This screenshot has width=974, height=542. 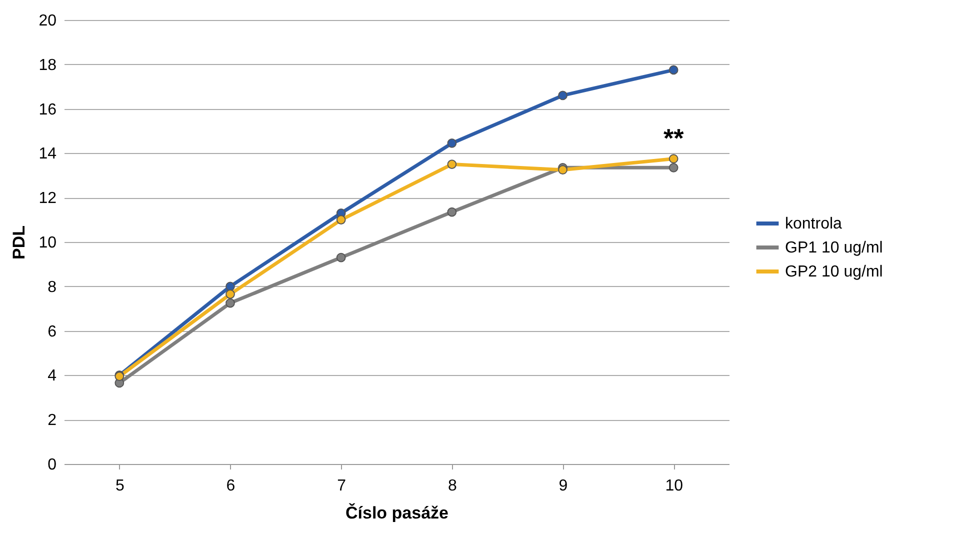 I want to click on y-axis-title: PDL, so click(x=19, y=243).